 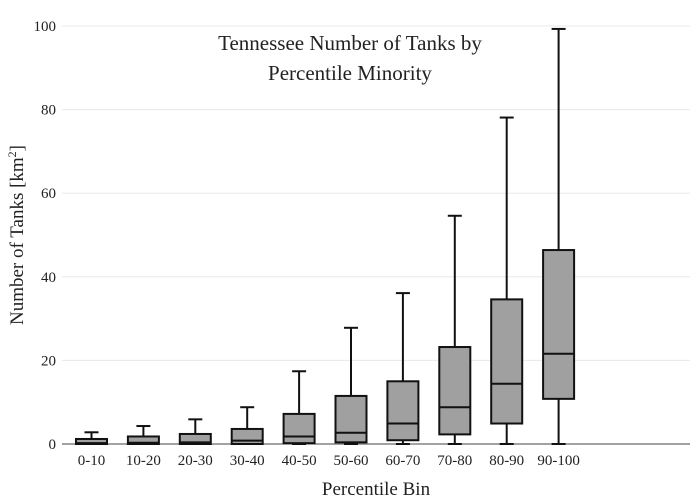 What do you see at coordinates (350, 73) in the screenshot?
I see `chart-title-line-2: Percentile Minority` at bounding box center [350, 73].